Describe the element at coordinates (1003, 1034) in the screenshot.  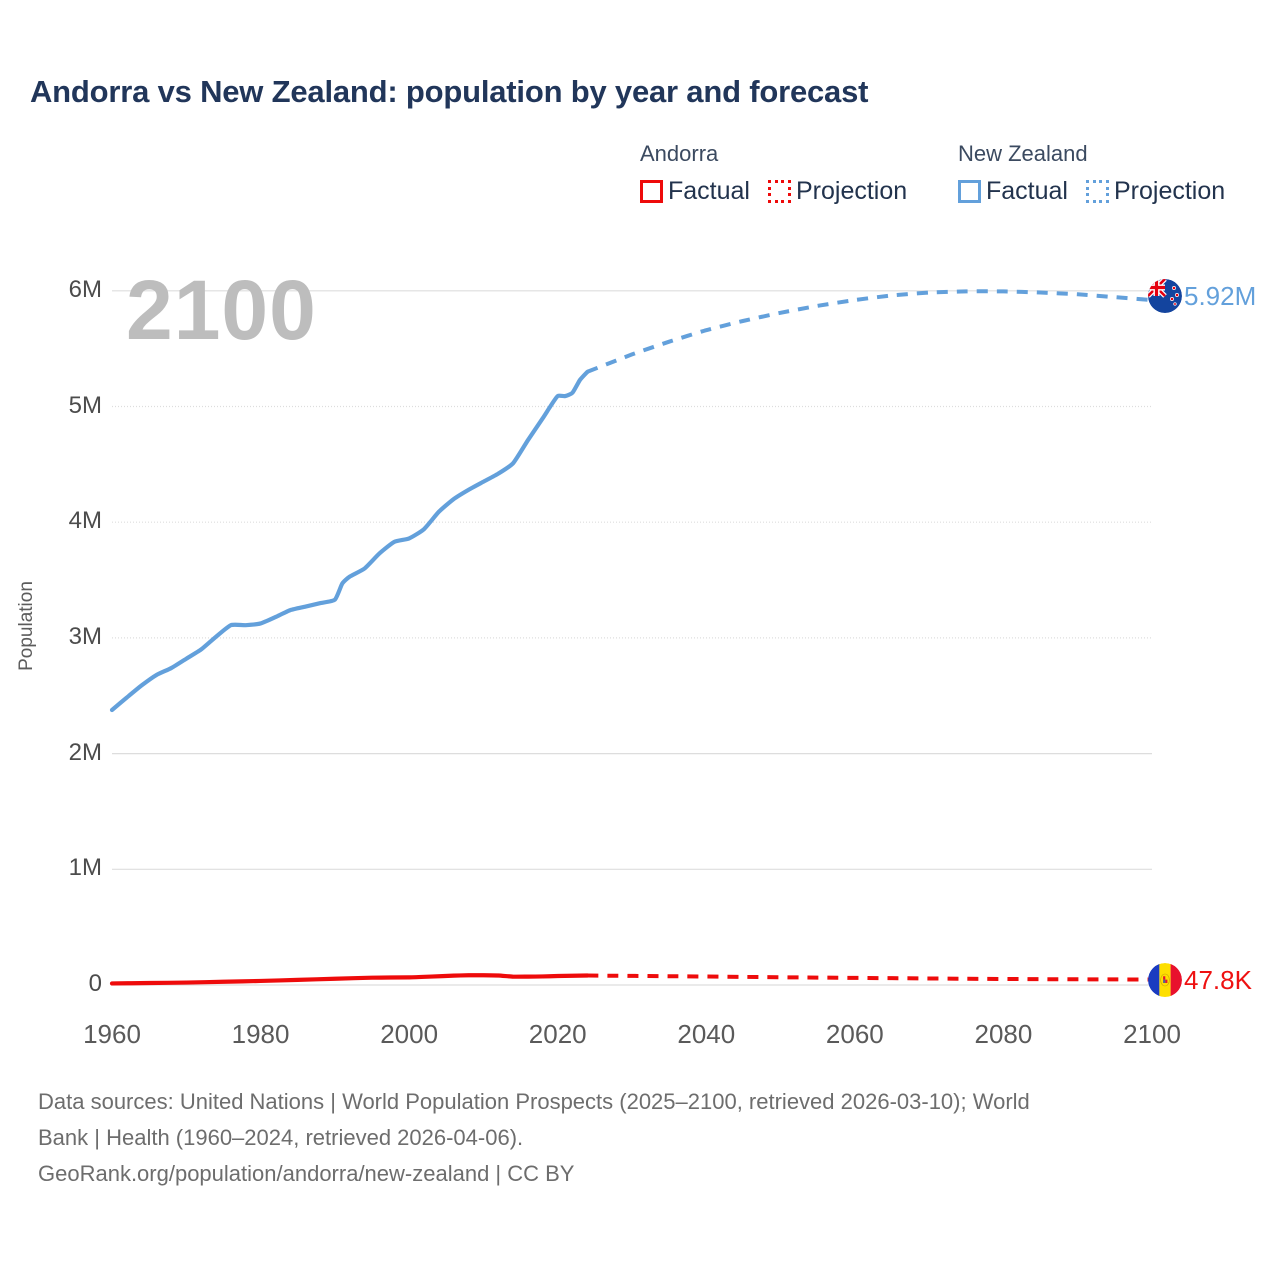
I see `x-axis-tick-label: 2080` at that location.